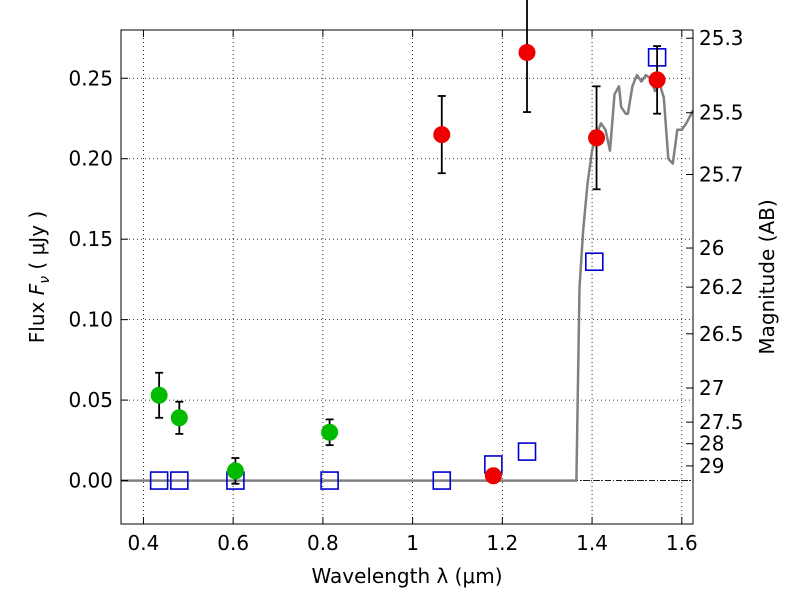  I want to click on y-axis-label: Flux Fν ( μJy ), so click(39, 277).